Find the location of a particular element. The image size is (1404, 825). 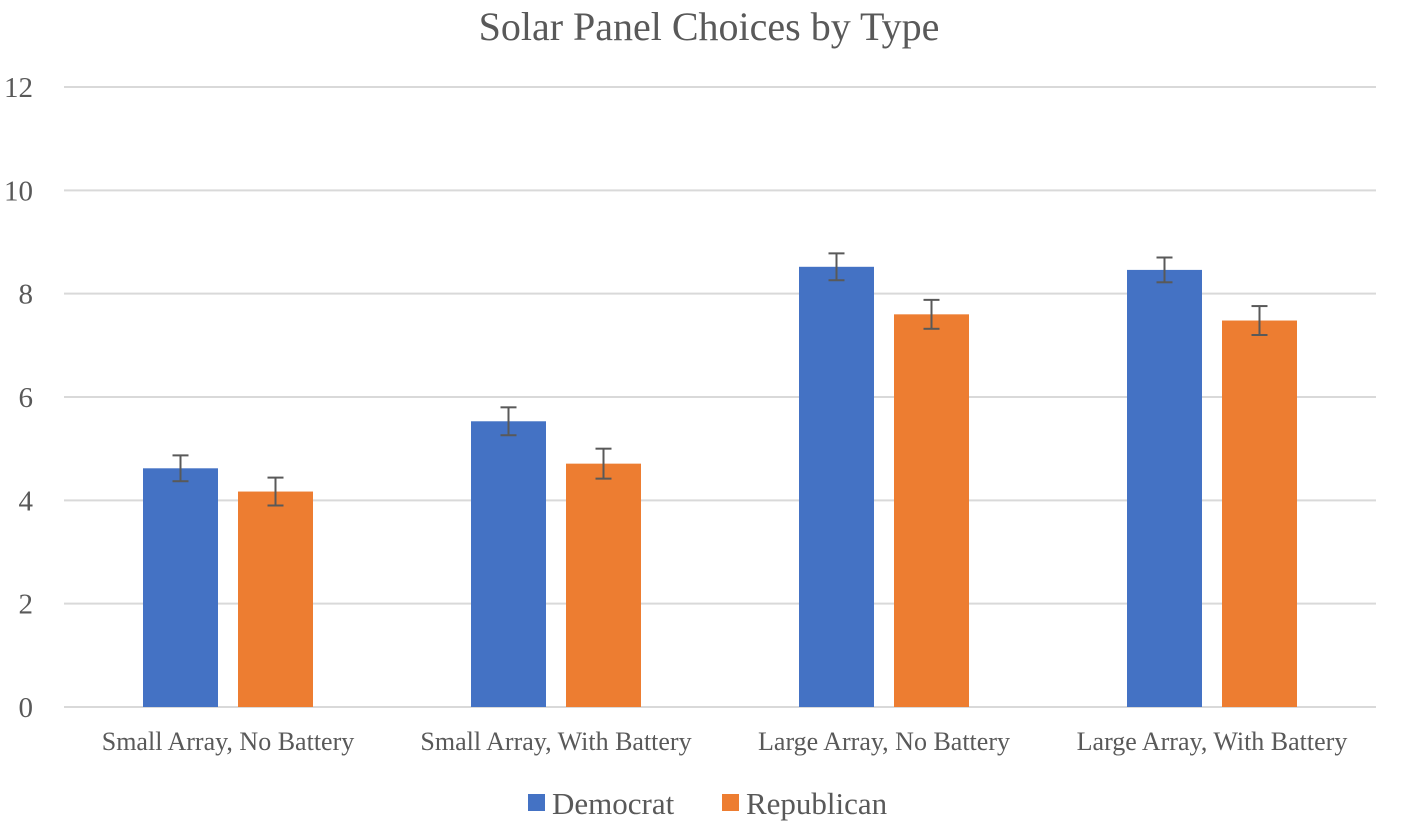

y-tick-label: 2 is located at coordinates (26, 605).